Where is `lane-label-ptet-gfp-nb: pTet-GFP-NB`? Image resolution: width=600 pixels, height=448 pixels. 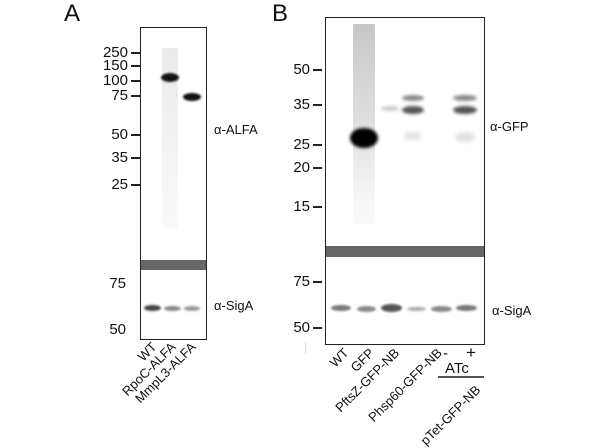
lane-label-ptet-gfp-nb: pTet-GFP-NB is located at coordinates (450, 415).